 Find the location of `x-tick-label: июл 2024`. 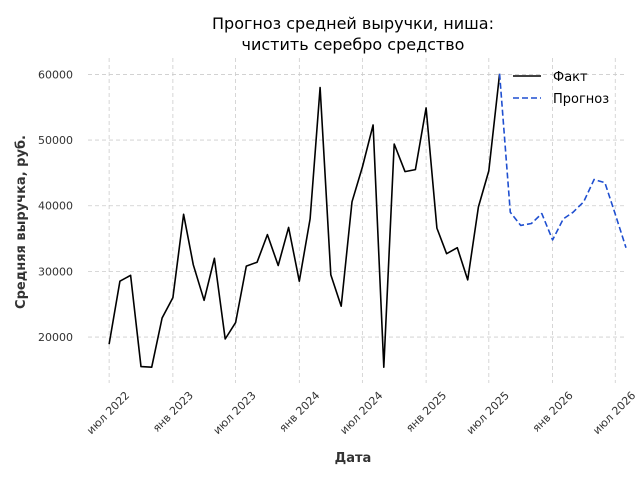

x-tick-label: июл 2024 is located at coordinates (361, 413).